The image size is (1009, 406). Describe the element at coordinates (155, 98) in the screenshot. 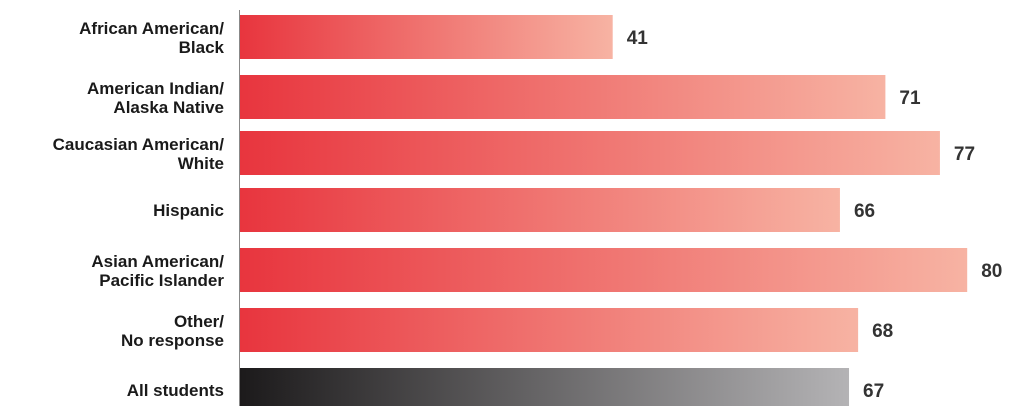

I see `category-label-1: American Indian/Alaska Native` at that location.